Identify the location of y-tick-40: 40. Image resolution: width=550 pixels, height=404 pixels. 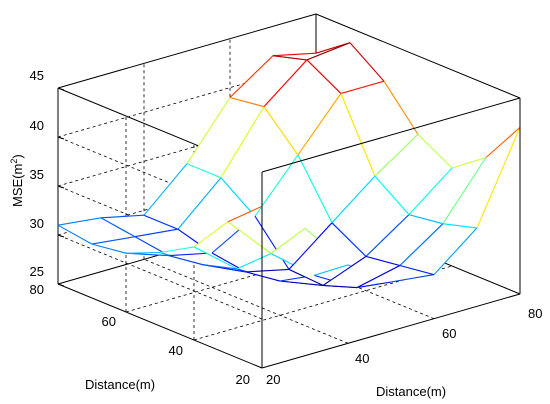
(176, 350).